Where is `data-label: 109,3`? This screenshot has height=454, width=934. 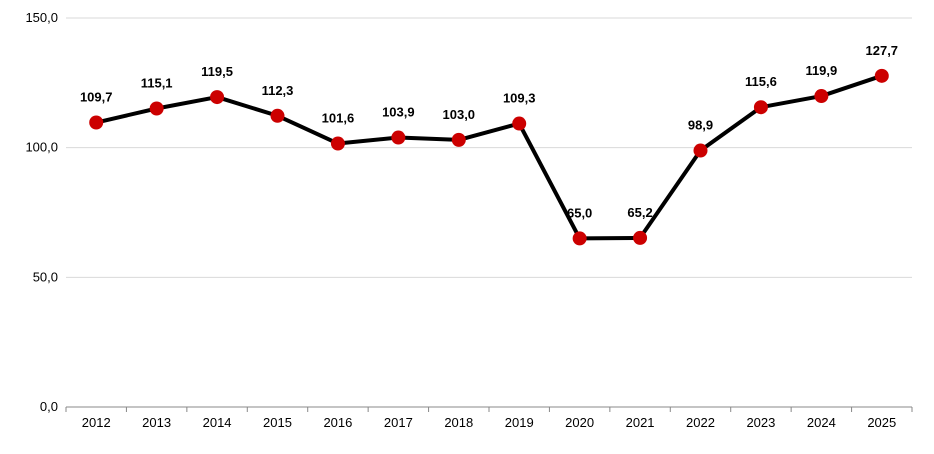 data-label: 109,3 is located at coordinates (519, 98).